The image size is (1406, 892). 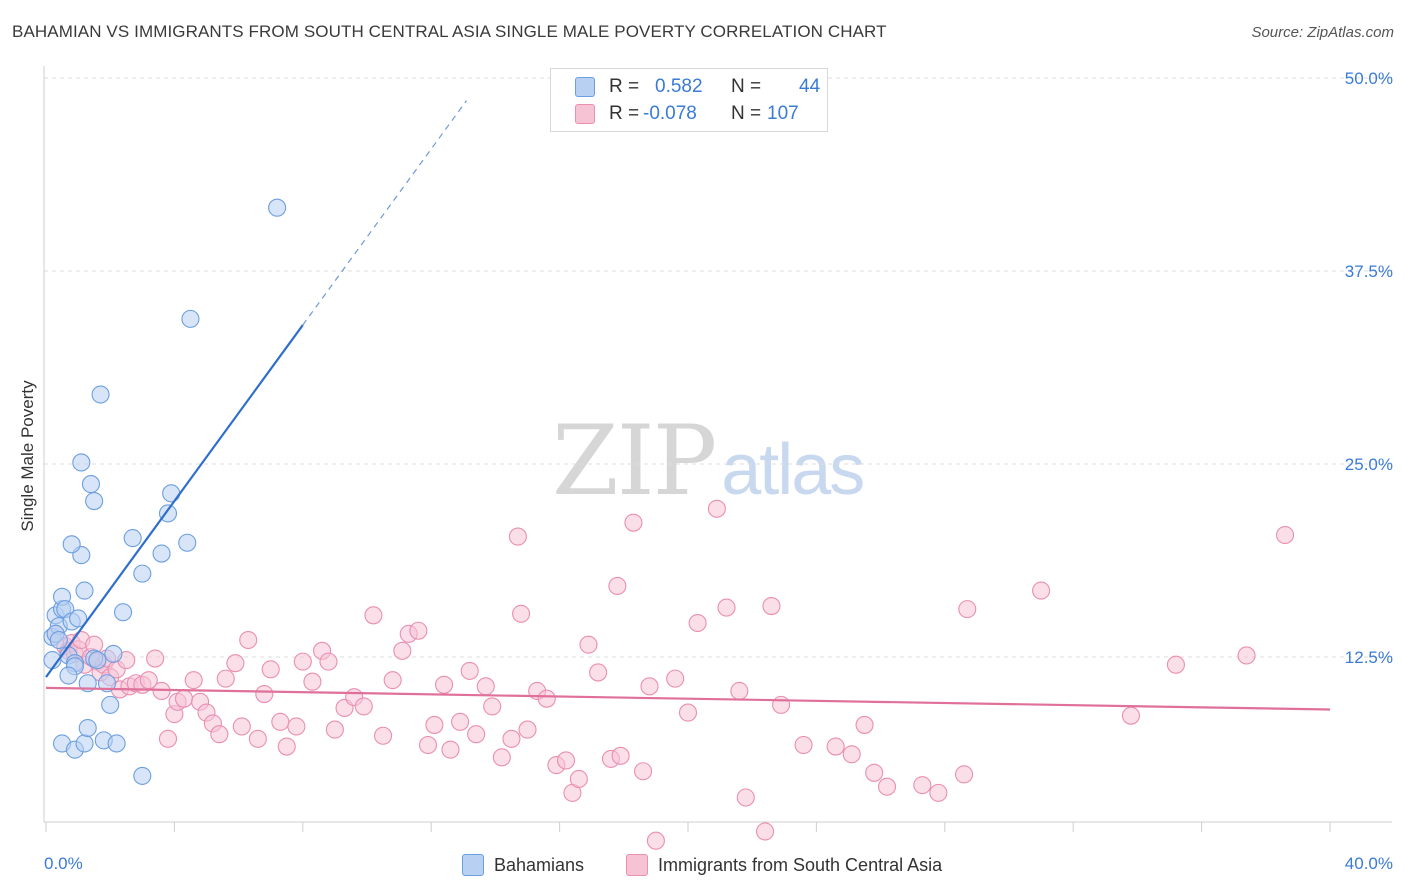 What do you see at coordinates (624, 113) in the screenshot?
I see `legend-r-label-2: R =` at bounding box center [624, 113].